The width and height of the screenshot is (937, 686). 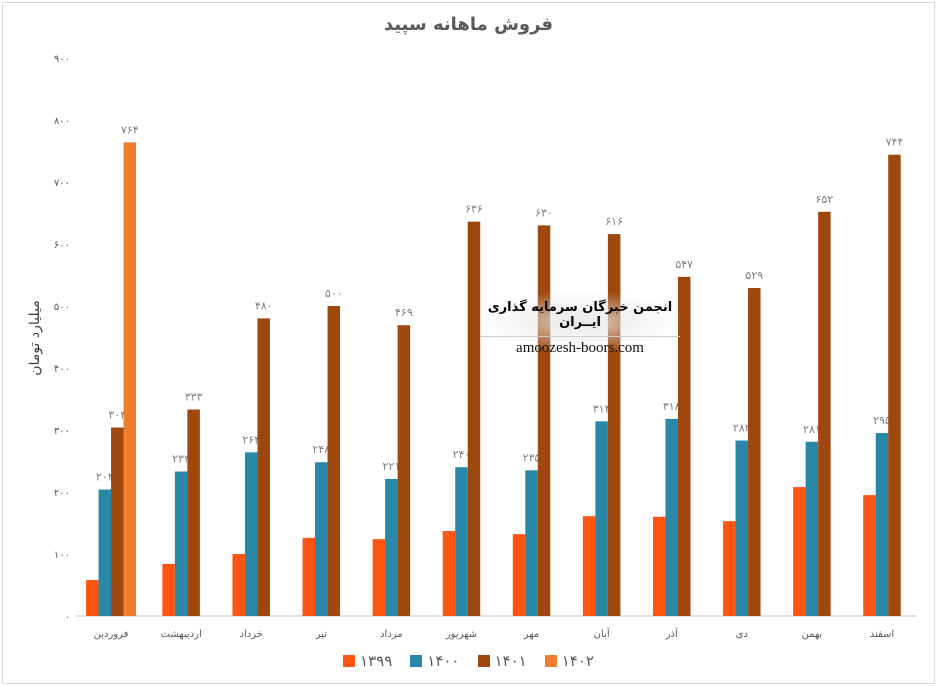 I want to click on x-tick-label: تیر, so click(x=321, y=634).